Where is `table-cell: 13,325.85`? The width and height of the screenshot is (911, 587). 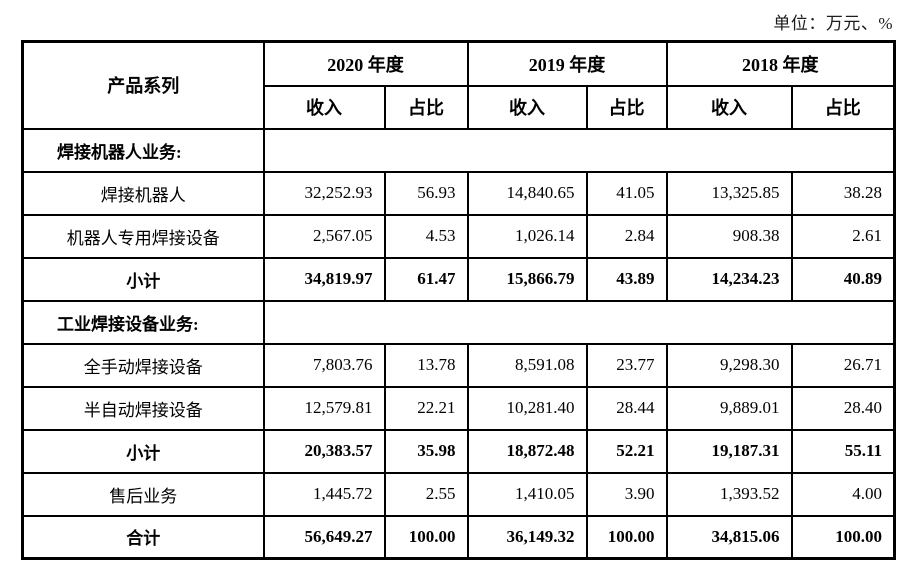 table-cell: 13,325.85 is located at coordinates (729, 193).